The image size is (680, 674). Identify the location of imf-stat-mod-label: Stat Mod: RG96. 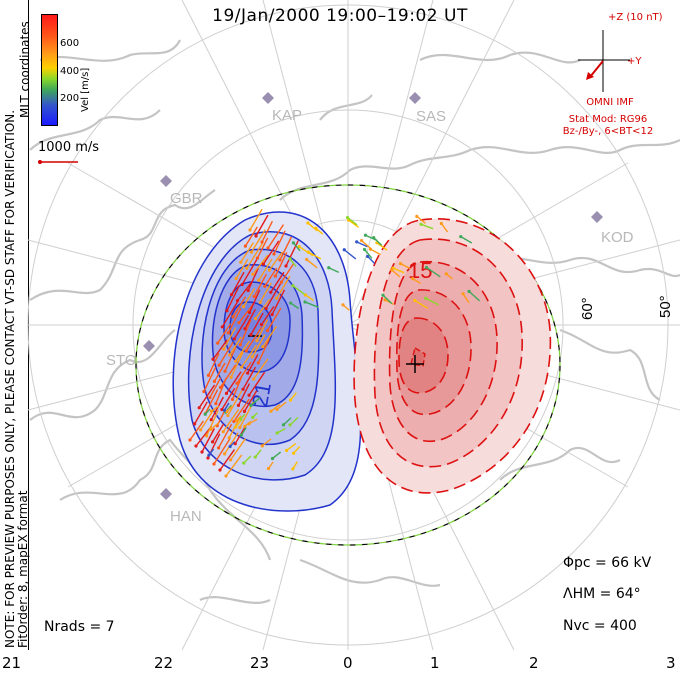
(608, 119).